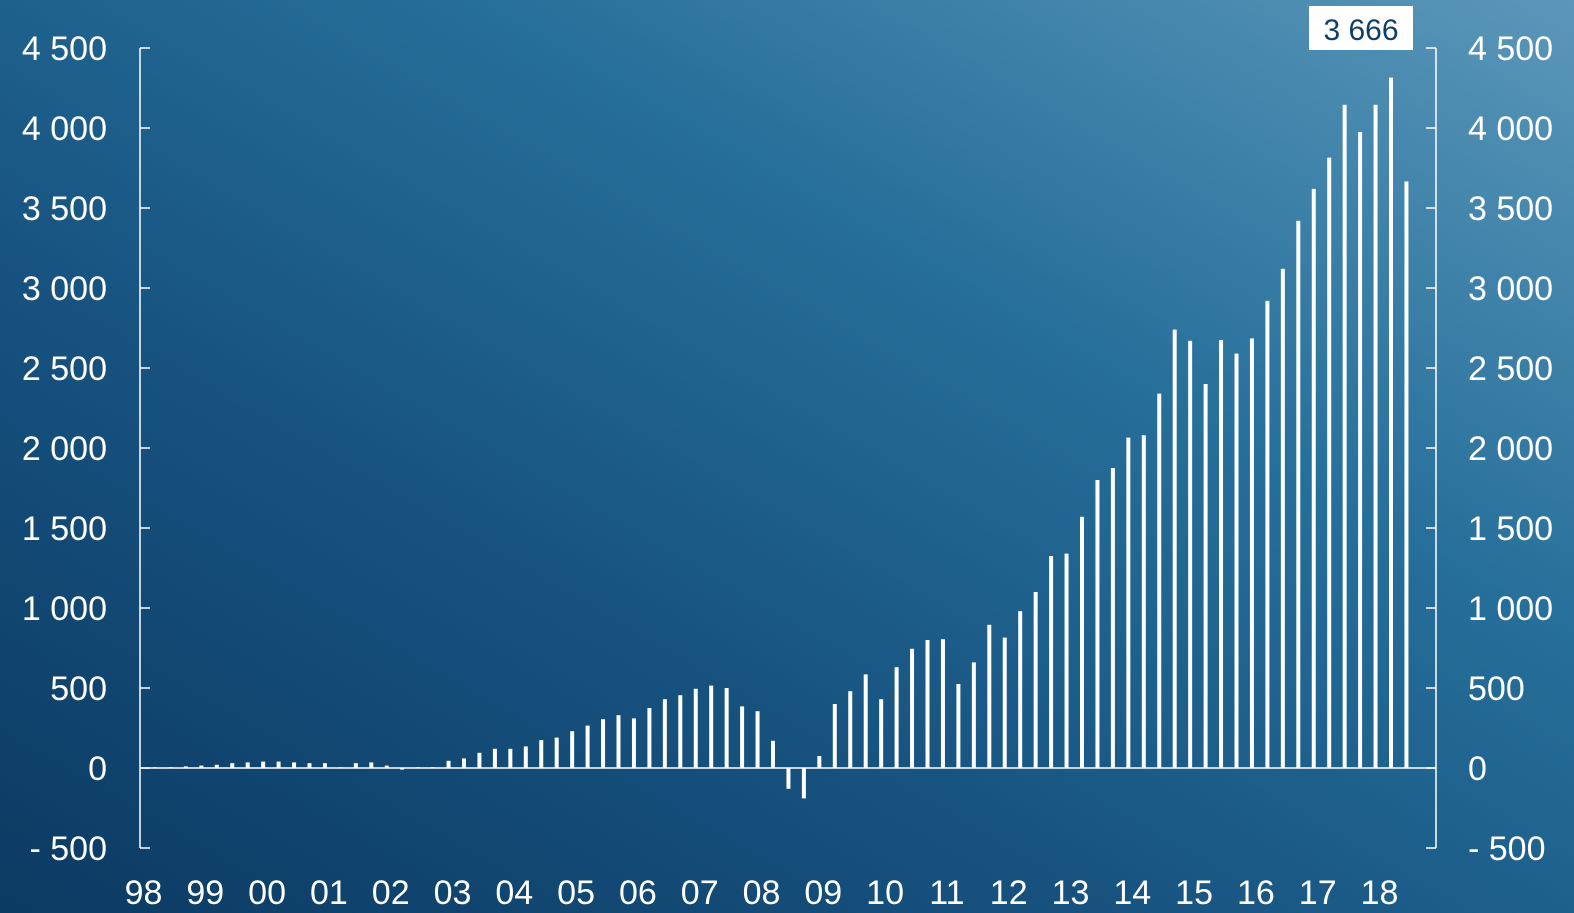  What do you see at coordinates (885, 893) in the screenshot?
I see `x-tick-label: 10` at bounding box center [885, 893].